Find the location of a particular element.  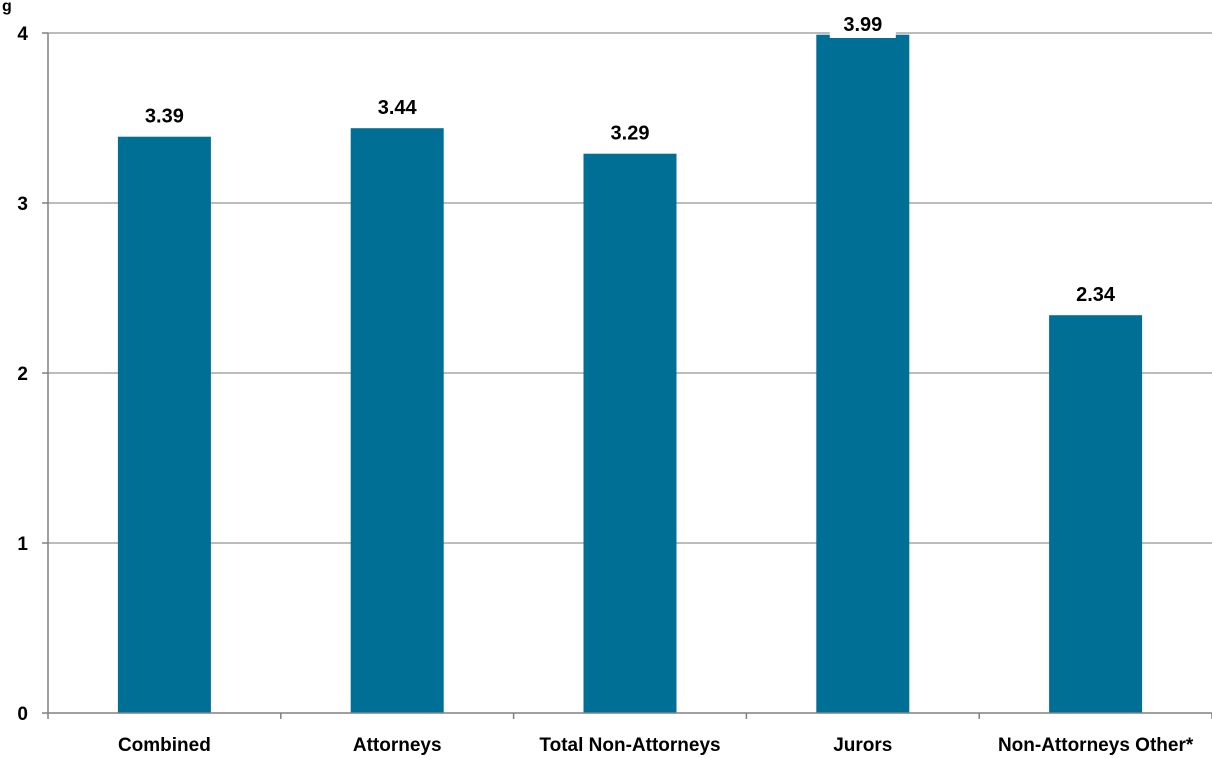

category-label: Combined is located at coordinates (164, 745).